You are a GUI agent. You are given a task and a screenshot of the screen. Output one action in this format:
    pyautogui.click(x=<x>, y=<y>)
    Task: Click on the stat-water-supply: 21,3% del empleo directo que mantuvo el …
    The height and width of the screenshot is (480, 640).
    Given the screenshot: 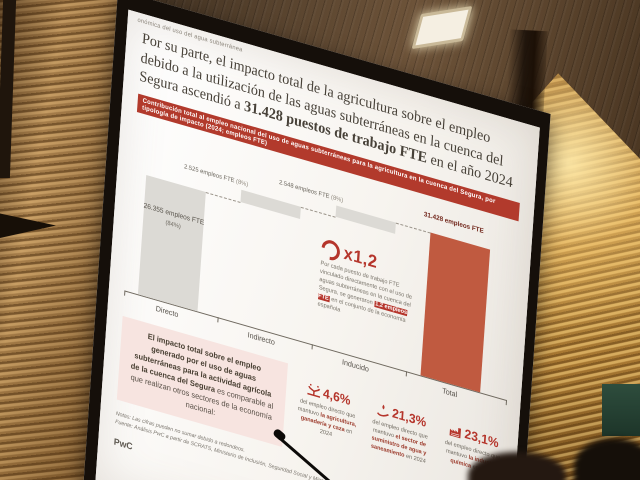 What is the action you would take?
    pyautogui.click(x=399, y=439)
    